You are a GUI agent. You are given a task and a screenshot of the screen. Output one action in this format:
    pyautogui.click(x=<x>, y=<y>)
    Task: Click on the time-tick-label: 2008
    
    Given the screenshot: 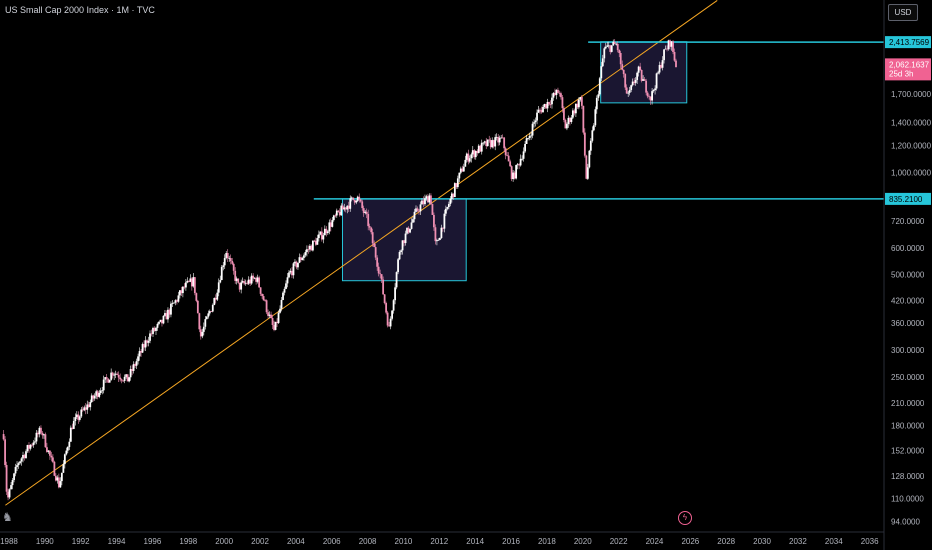 What is the action you would take?
    pyautogui.click(x=368, y=541)
    